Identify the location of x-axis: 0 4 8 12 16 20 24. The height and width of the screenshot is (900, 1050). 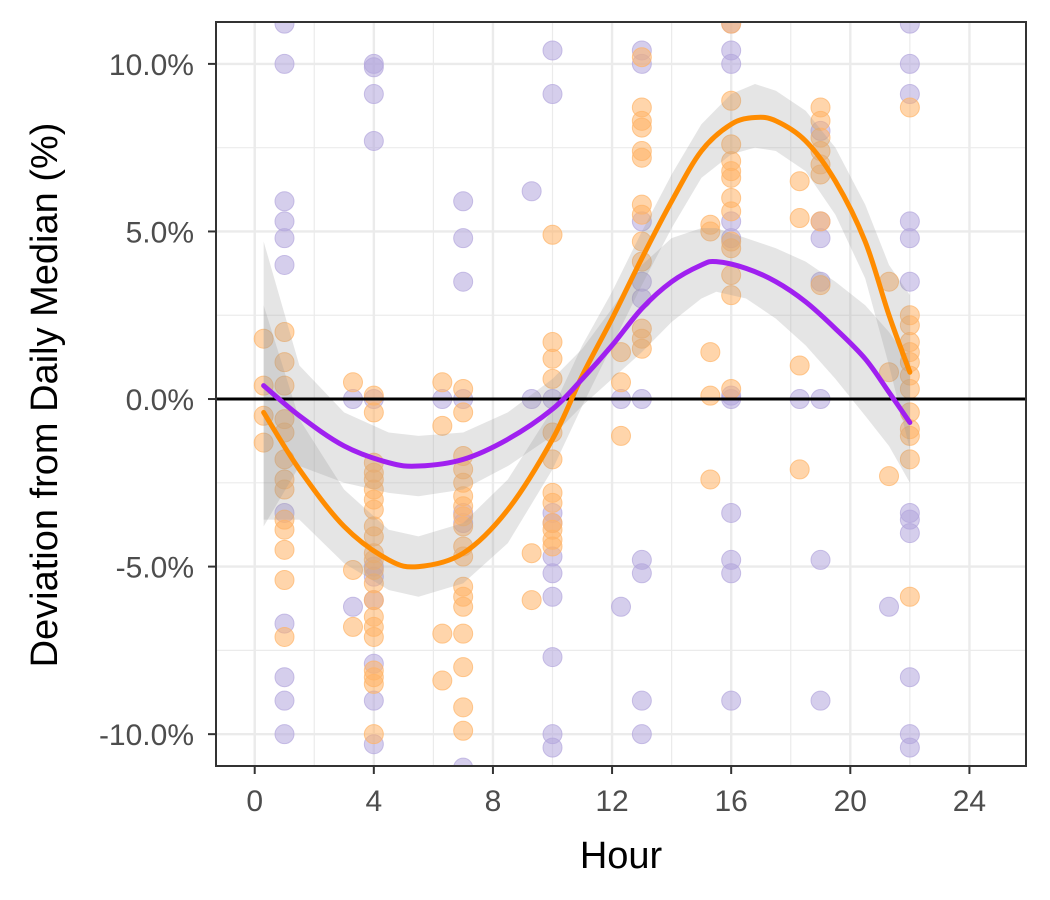
(616, 792).